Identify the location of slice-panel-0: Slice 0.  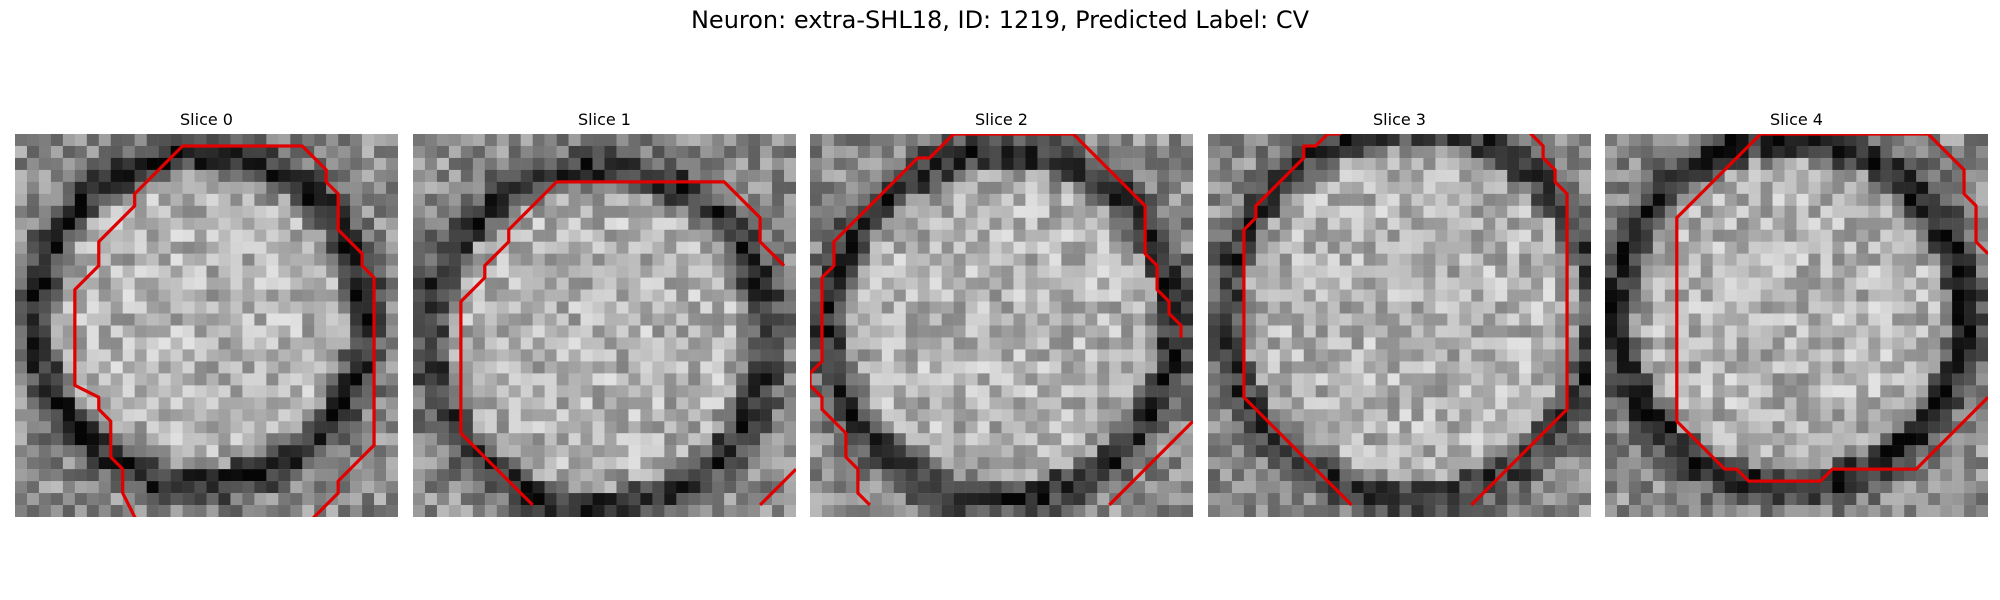
(206, 312).